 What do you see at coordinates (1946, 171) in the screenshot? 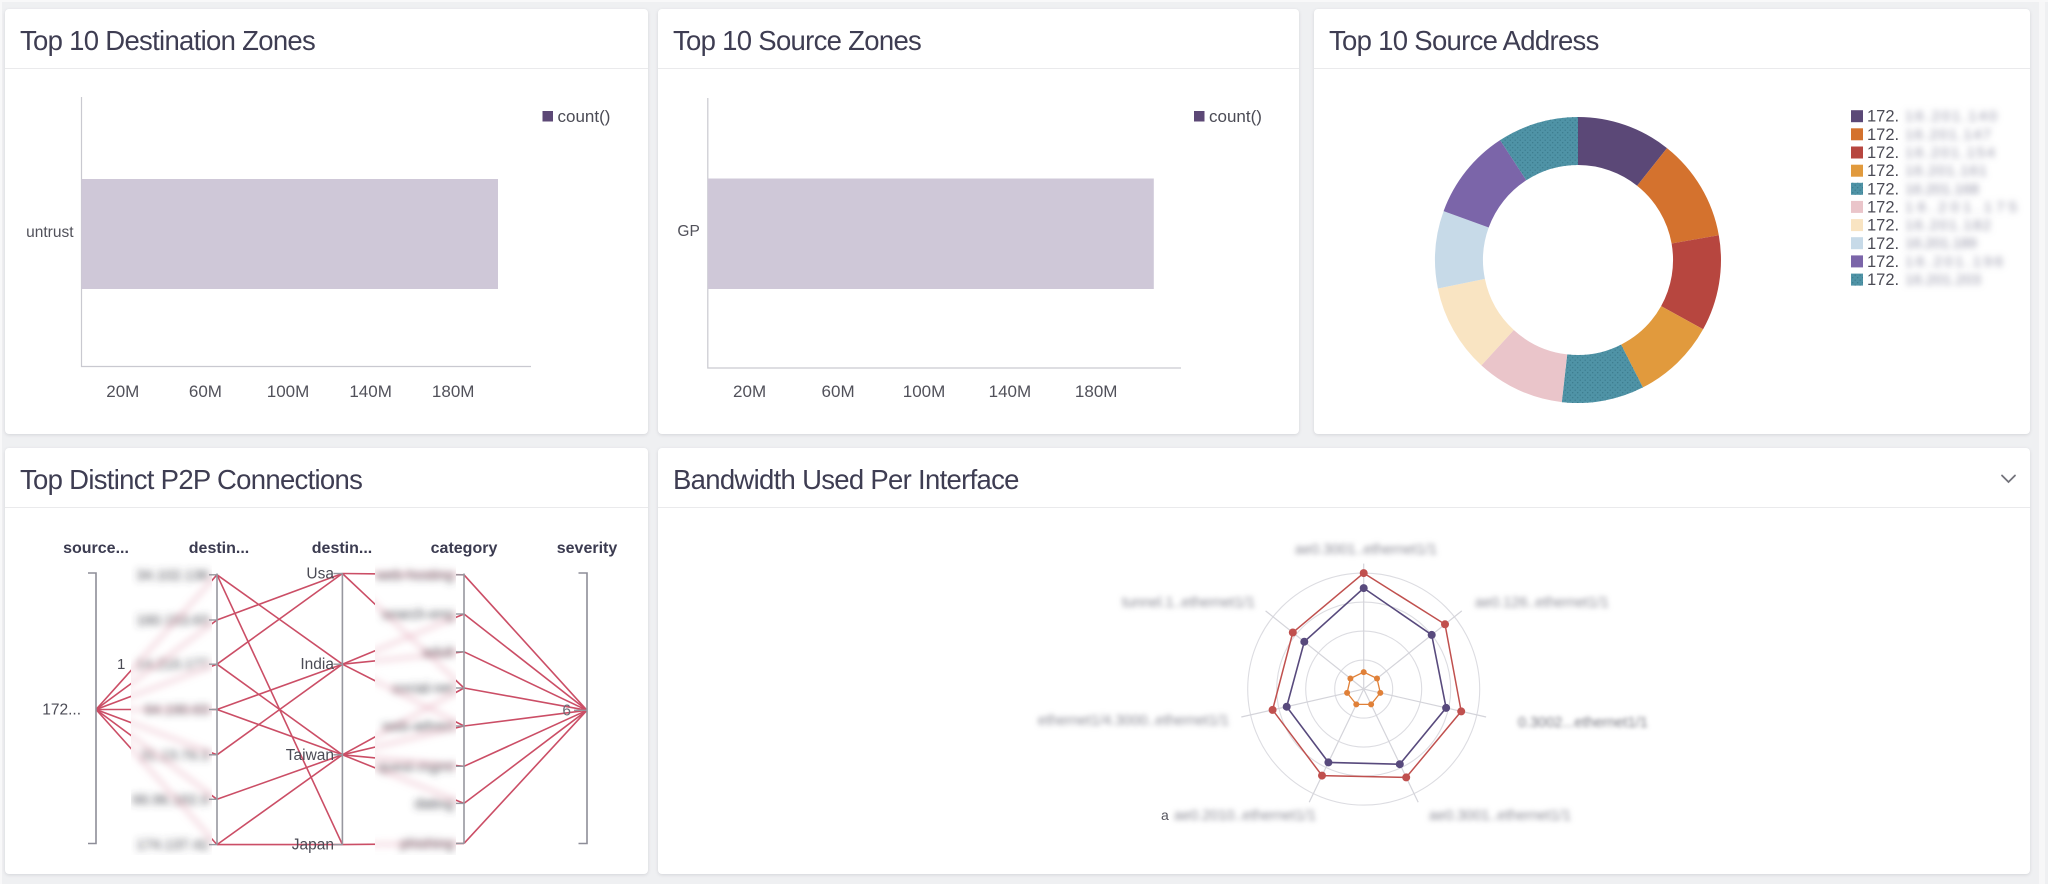
I see `svg-text: 16.201.161` at bounding box center [1946, 171].